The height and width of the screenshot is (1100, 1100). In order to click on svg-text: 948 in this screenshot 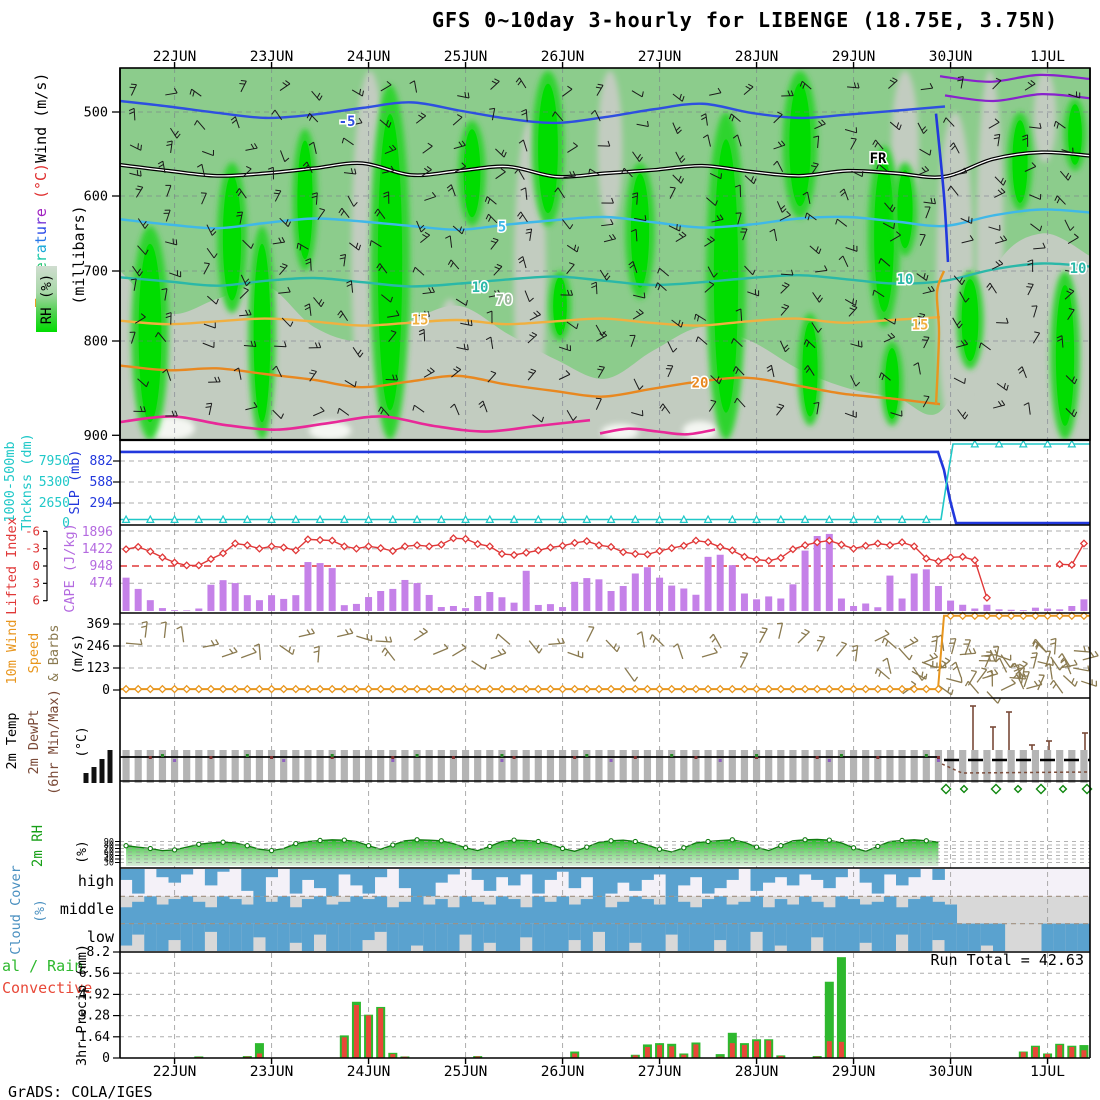, I will do `click(101, 566)`.